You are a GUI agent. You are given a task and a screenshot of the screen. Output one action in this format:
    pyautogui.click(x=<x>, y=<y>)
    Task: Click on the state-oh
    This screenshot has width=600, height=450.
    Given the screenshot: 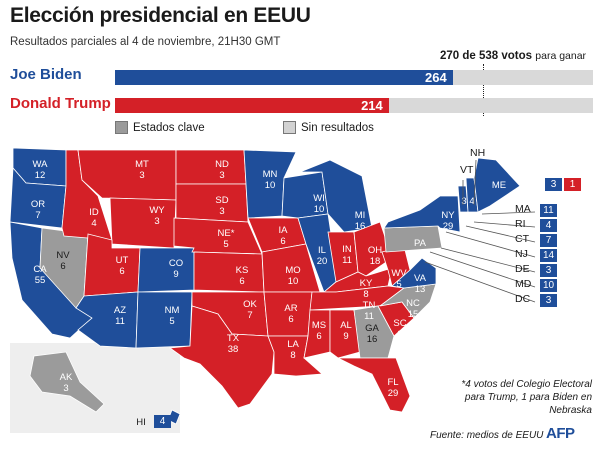 What is the action you would take?
    pyautogui.click(x=373, y=249)
    